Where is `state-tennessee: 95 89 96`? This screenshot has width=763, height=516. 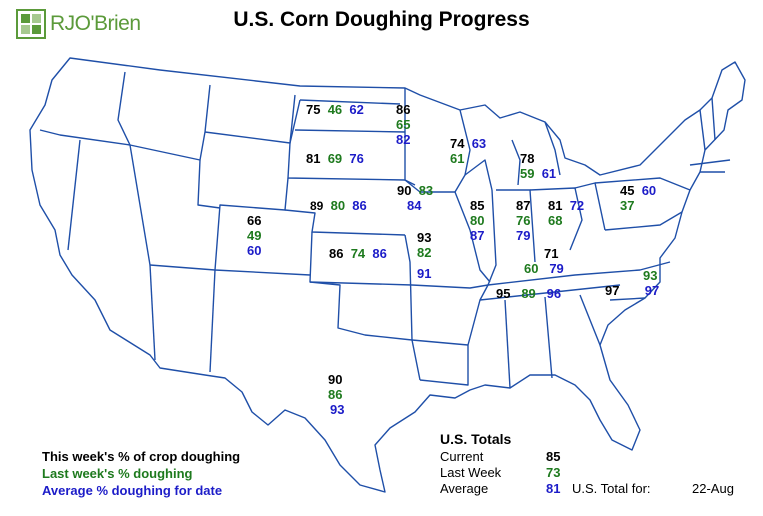
state-tennessee: 95 89 96 is located at coordinates (528, 293).